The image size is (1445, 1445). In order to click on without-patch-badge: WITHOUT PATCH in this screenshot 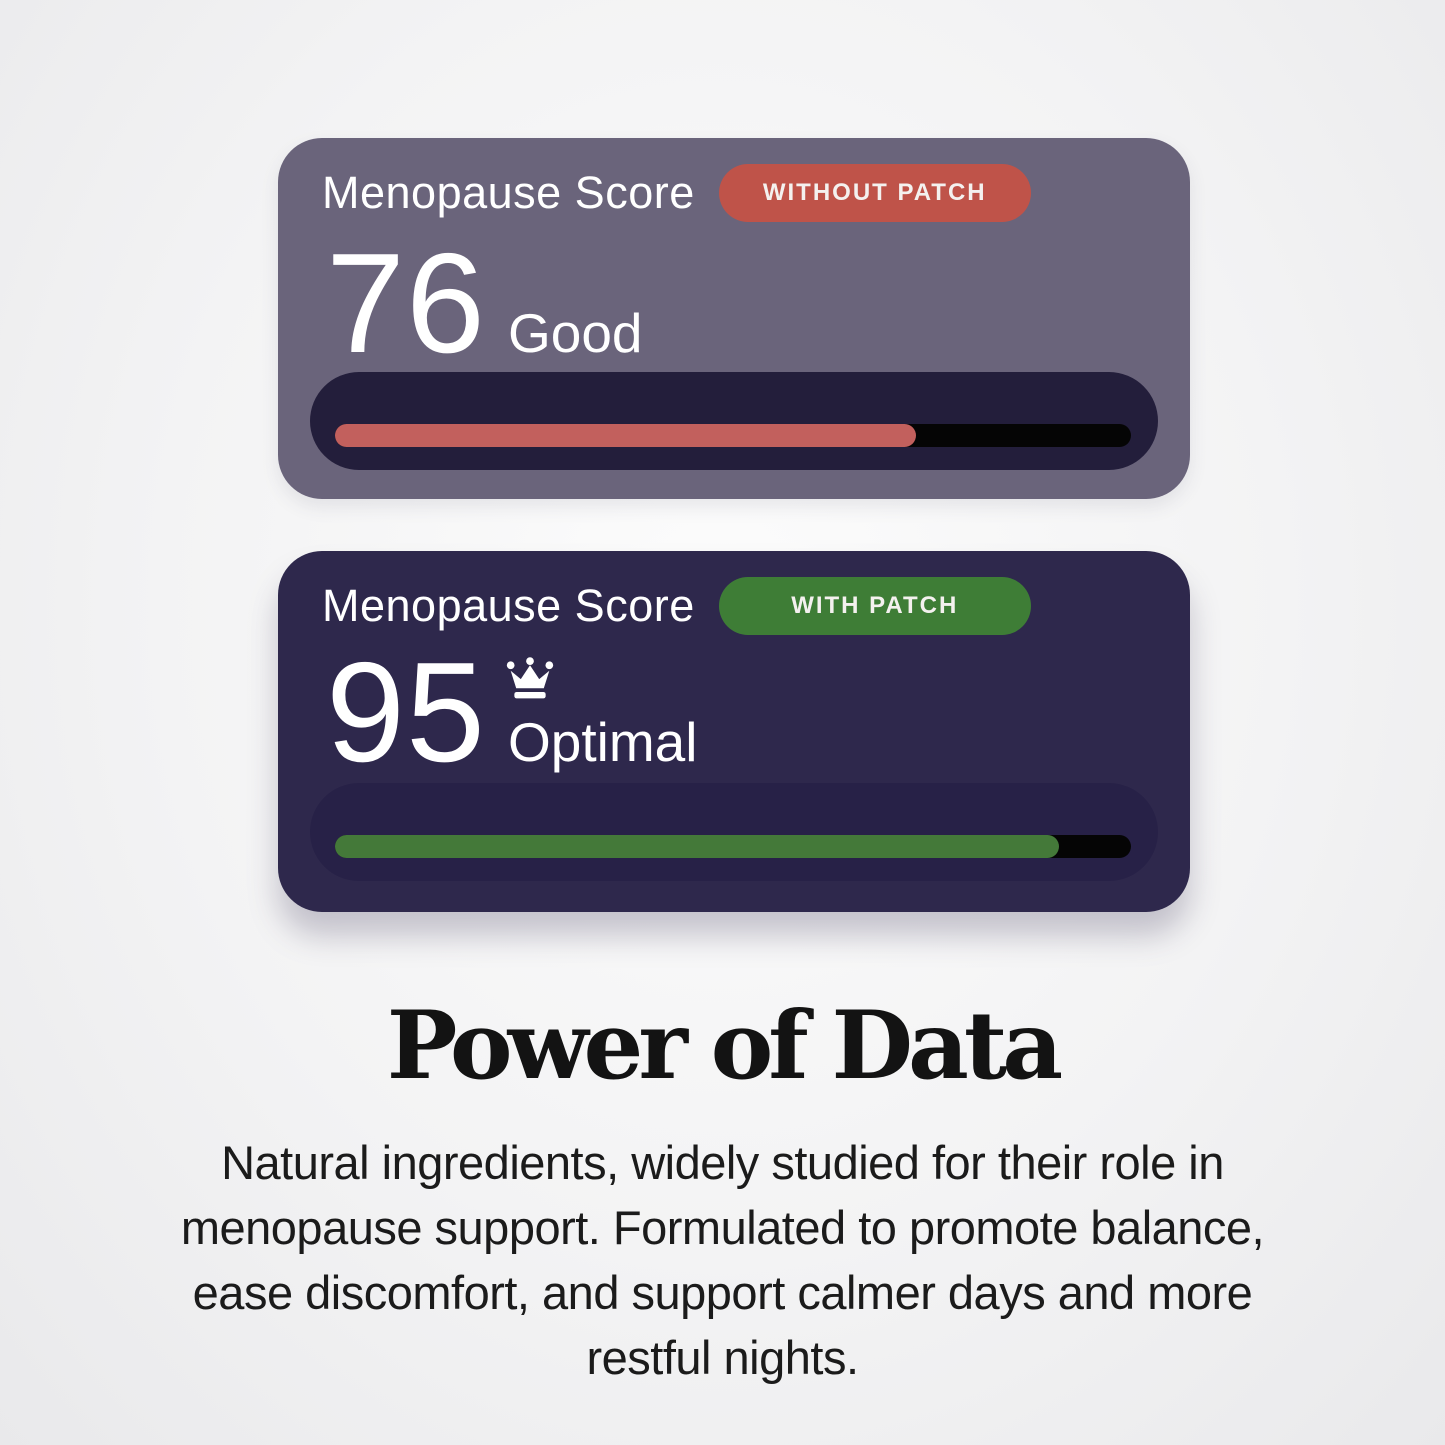, I will do `click(874, 193)`.